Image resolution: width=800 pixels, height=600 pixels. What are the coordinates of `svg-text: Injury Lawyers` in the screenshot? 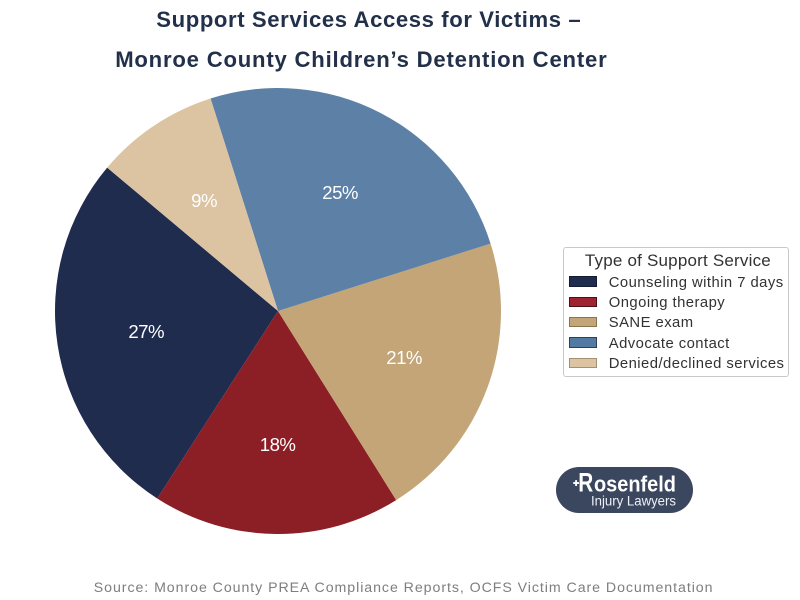 It's located at (633, 501).